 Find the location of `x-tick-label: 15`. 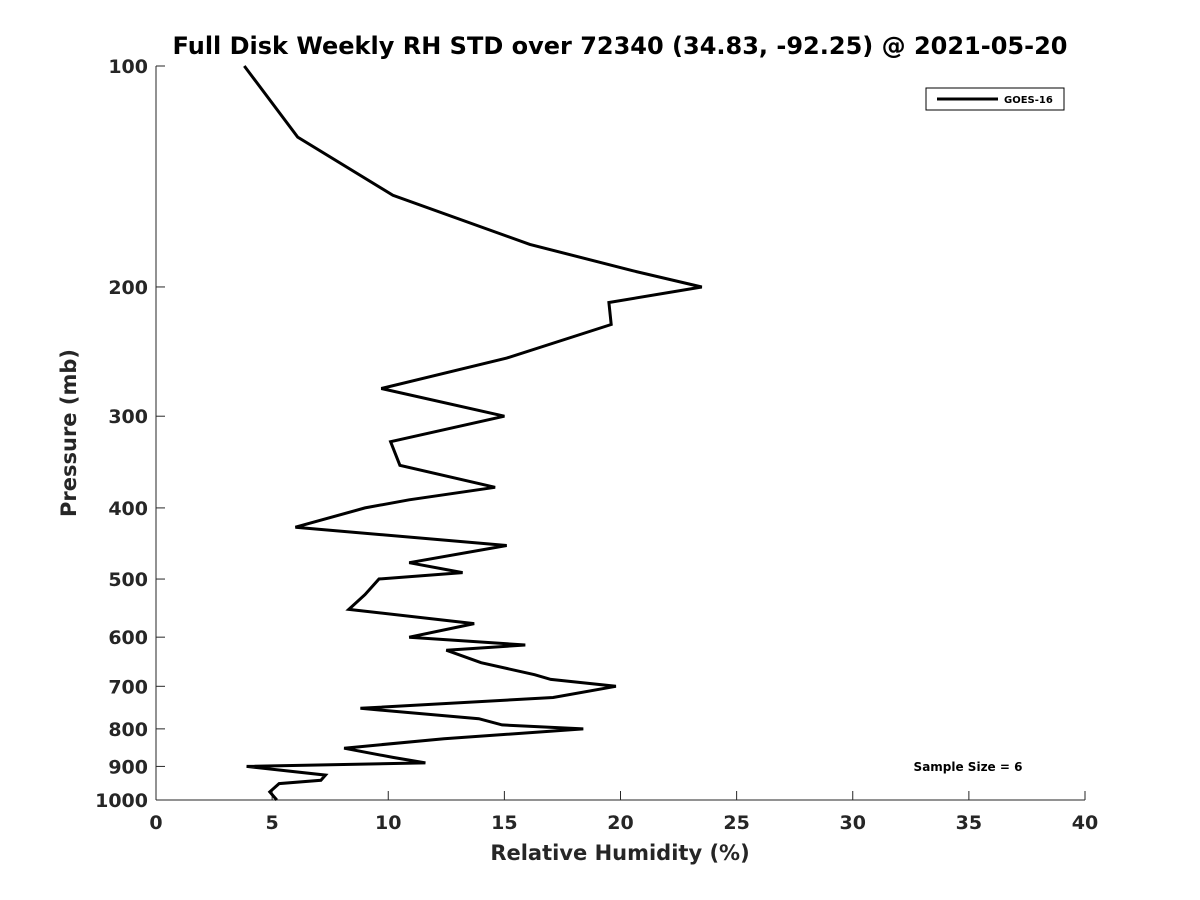

x-tick-label: 15 is located at coordinates (504, 823).